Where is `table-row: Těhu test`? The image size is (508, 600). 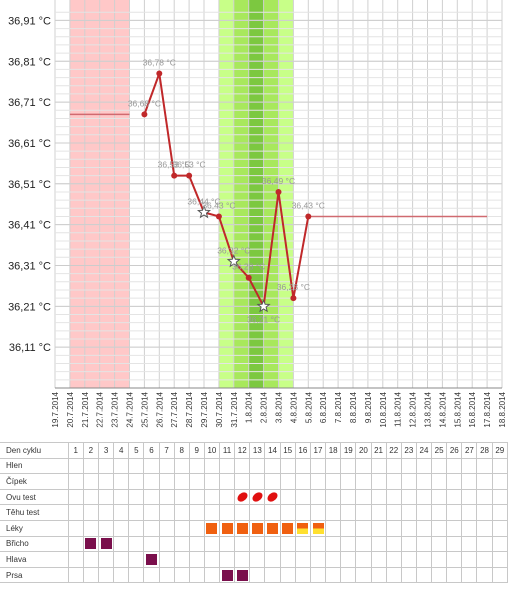 table-row: Těhu test is located at coordinates (254, 512).